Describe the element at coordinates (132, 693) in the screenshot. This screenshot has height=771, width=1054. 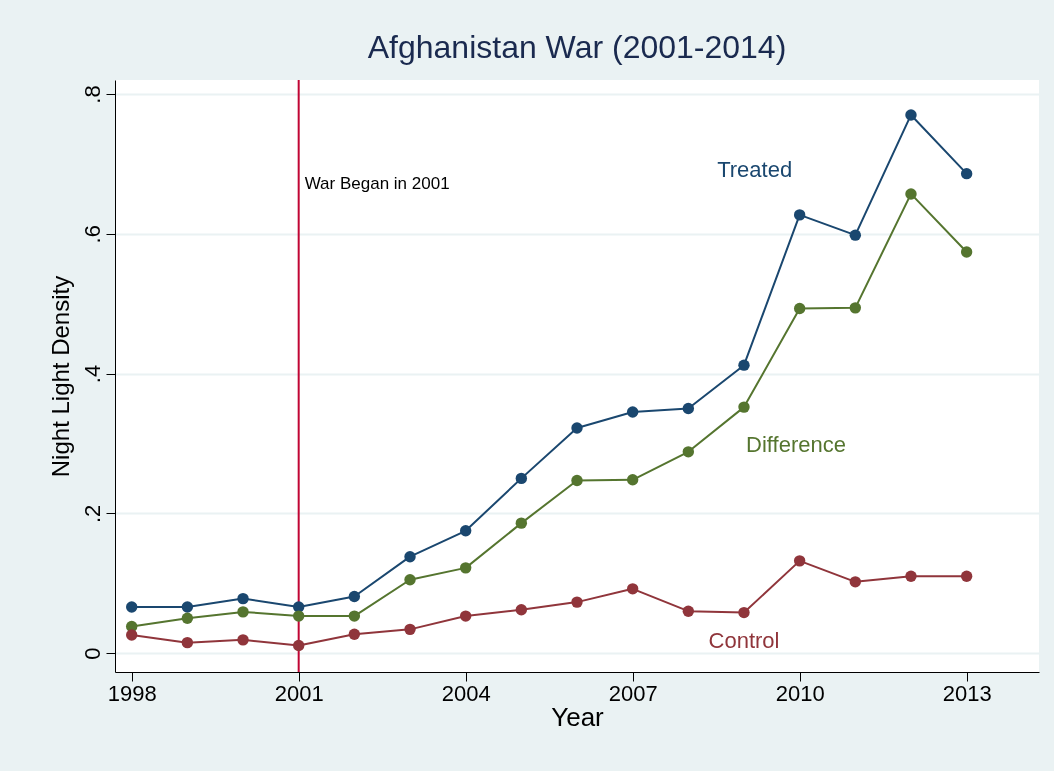
I see `x-tick-label: 1998` at that location.